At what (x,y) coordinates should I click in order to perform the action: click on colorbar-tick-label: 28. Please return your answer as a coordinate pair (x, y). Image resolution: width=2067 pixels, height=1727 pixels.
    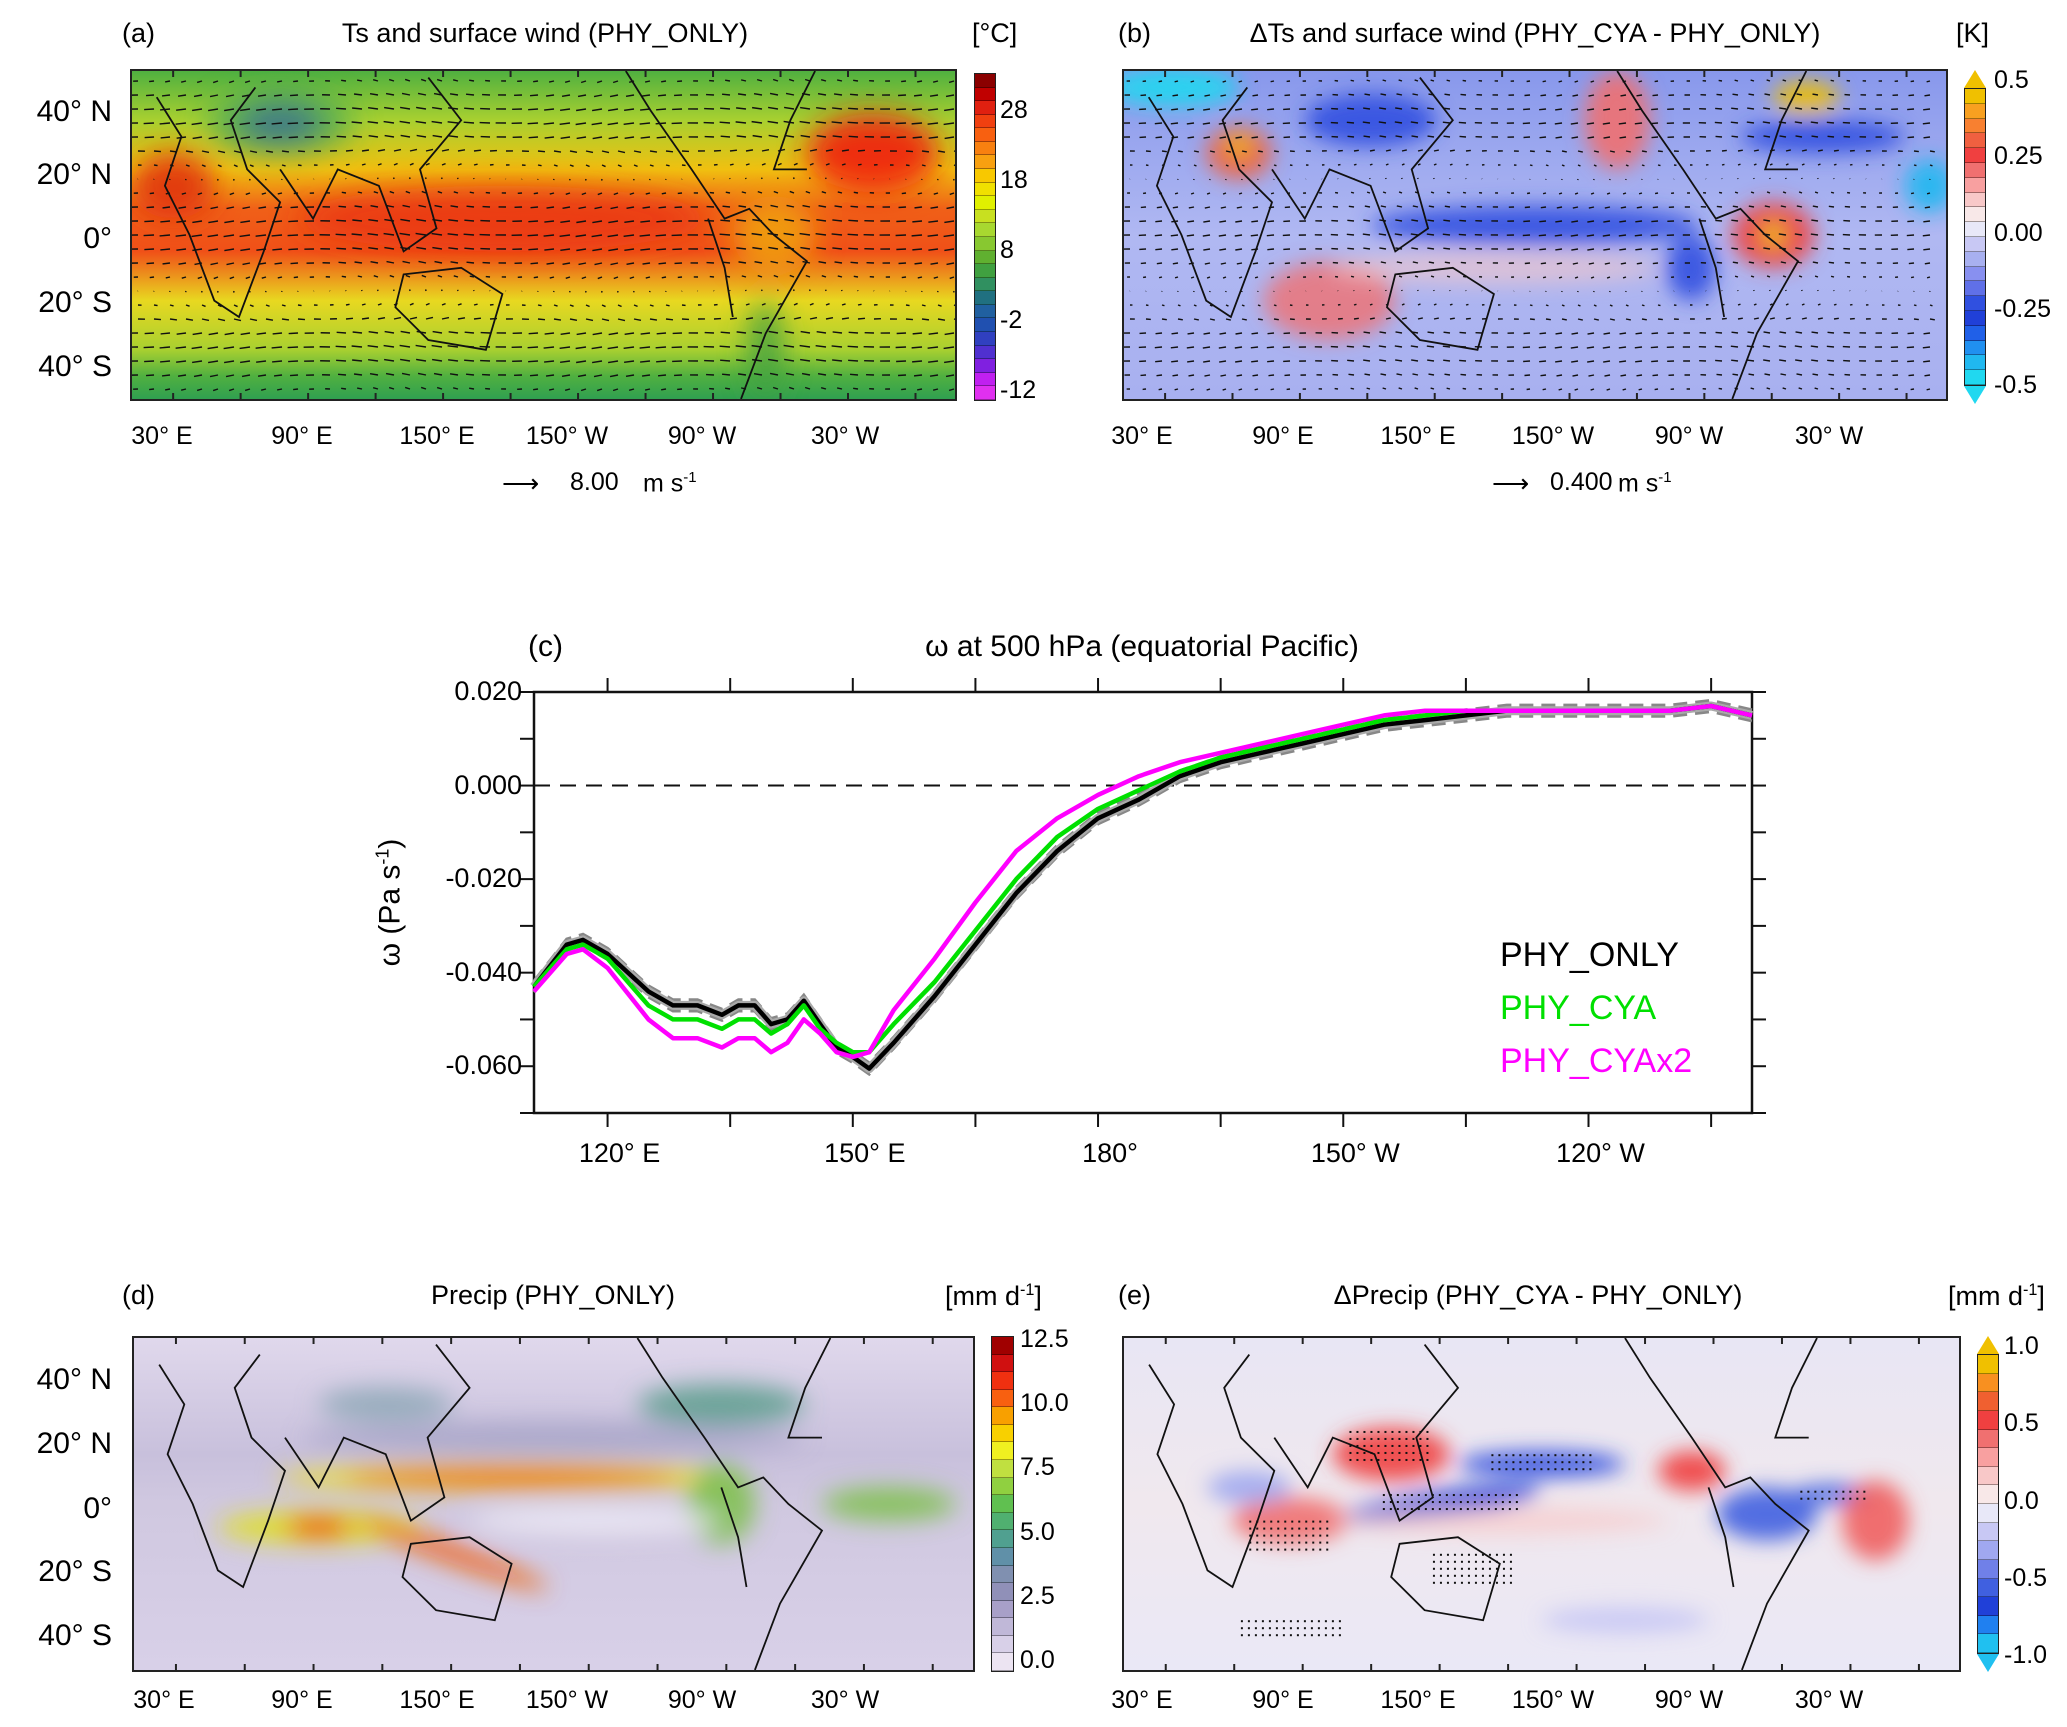
    Looking at the image, I should click on (1014, 110).